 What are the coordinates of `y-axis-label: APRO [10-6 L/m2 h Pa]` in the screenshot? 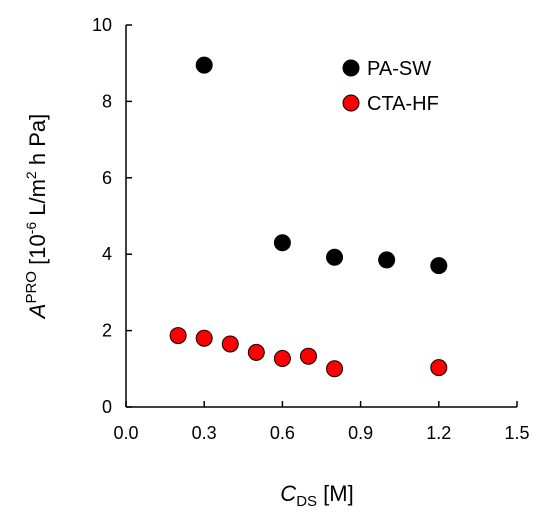 It's located at (36, 217).